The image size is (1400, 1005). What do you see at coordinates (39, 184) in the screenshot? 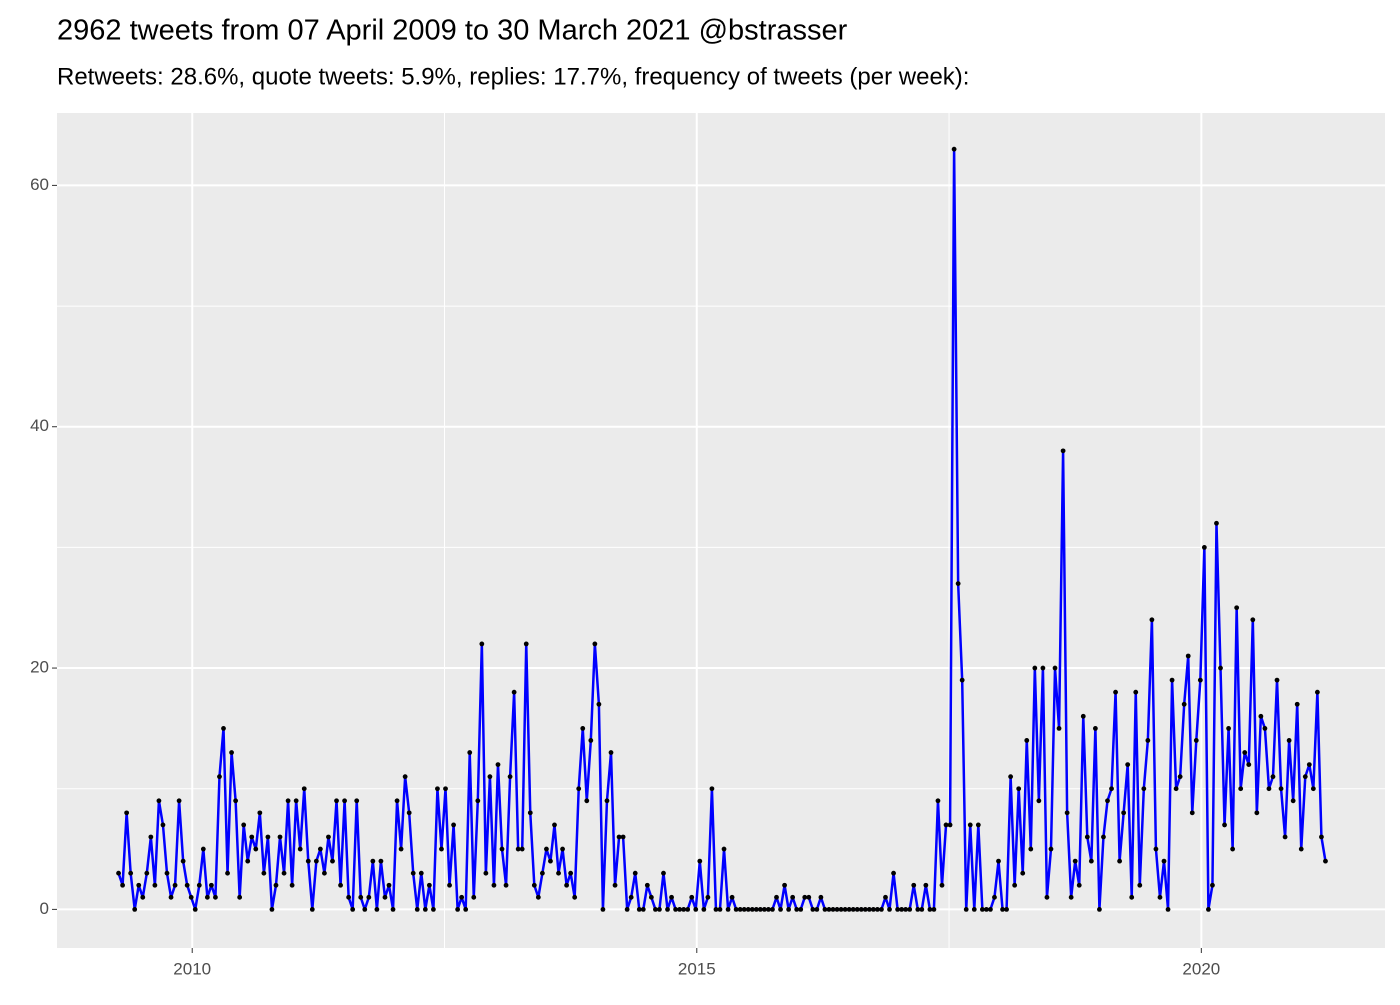
I see `y-tick-label: 60` at bounding box center [39, 184].